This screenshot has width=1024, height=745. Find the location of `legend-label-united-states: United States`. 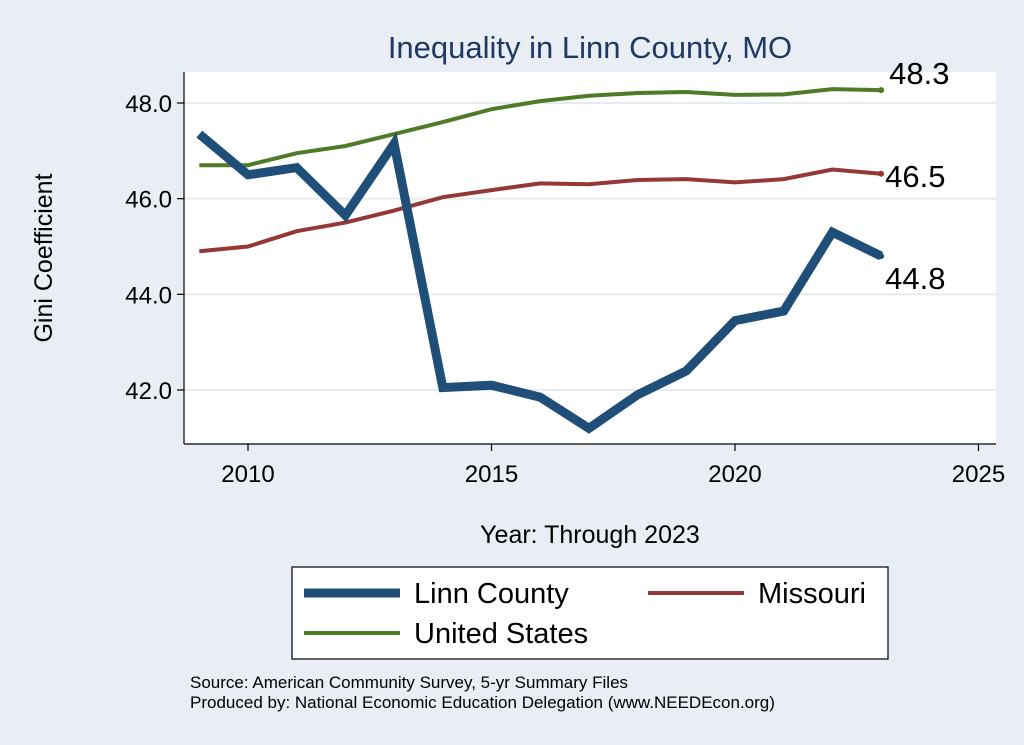

legend-label-united-states: United States is located at coordinates (501, 634).